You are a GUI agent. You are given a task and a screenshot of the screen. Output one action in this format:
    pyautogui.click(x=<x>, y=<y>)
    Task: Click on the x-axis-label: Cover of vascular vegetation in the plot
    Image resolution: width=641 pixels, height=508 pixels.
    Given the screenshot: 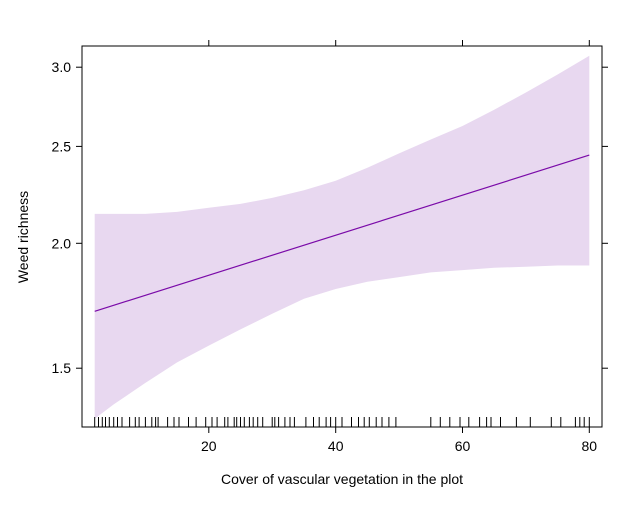 What is the action you would take?
    pyautogui.click(x=342, y=479)
    